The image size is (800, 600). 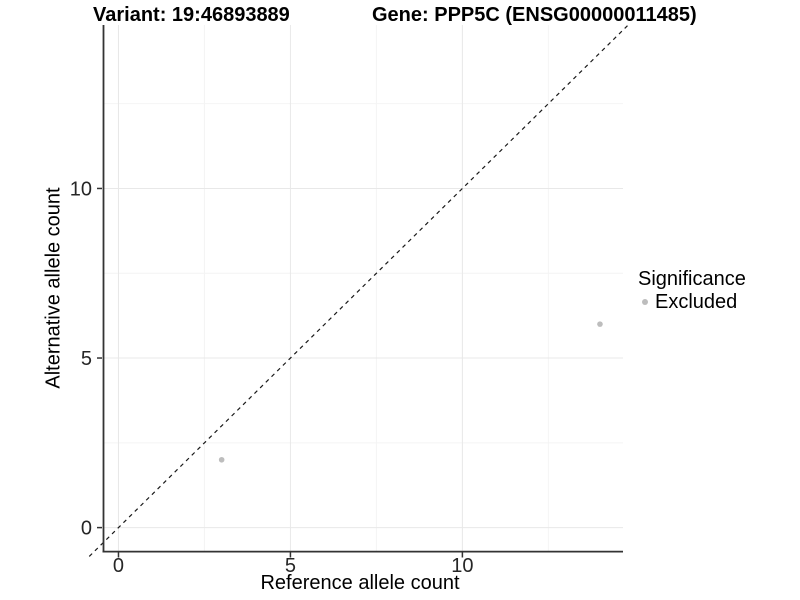 I want to click on legend: Significance Excluded, so click(x=692, y=290).